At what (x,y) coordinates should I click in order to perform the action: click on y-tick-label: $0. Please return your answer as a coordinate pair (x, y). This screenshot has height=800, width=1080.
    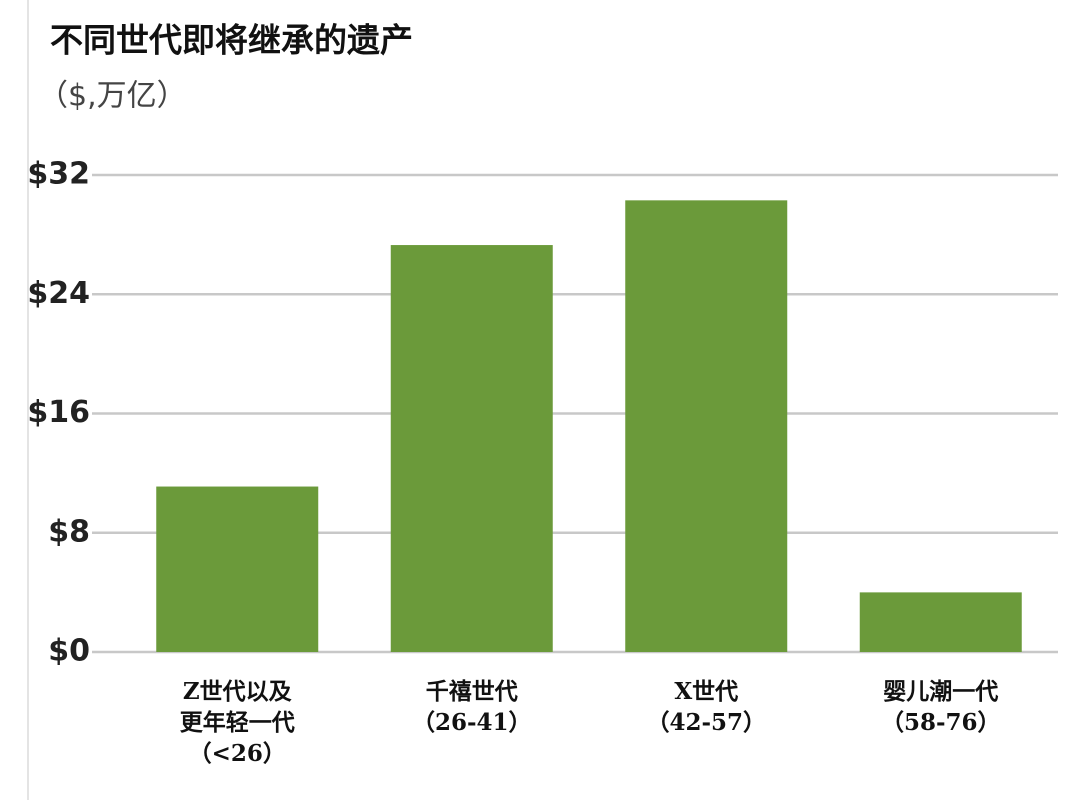
    Looking at the image, I should click on (69, 651).